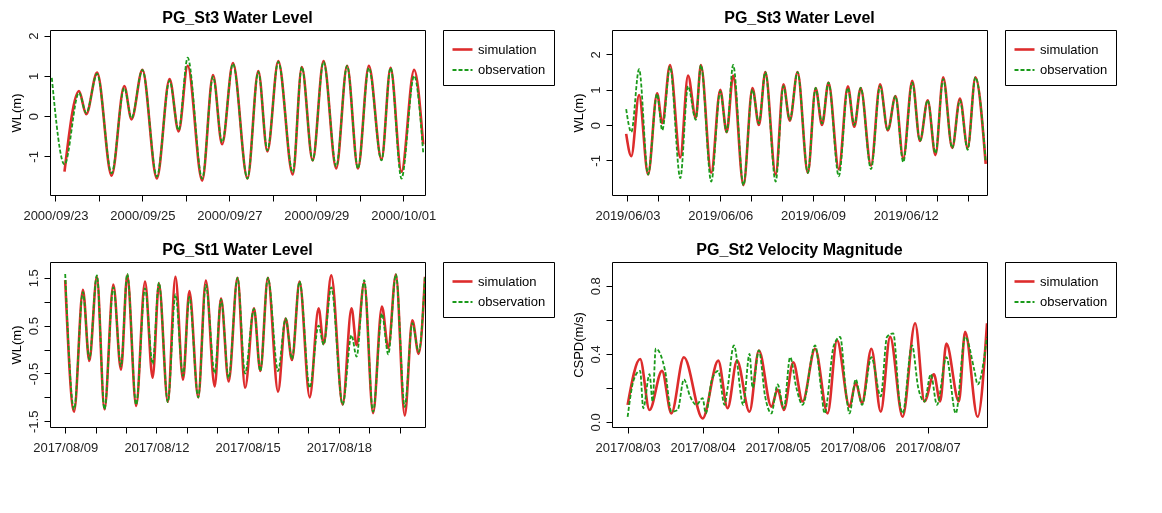 This screenshot has height=513, width=1162. I want to click on y-tick-label: -1.5, so click(33, 421).